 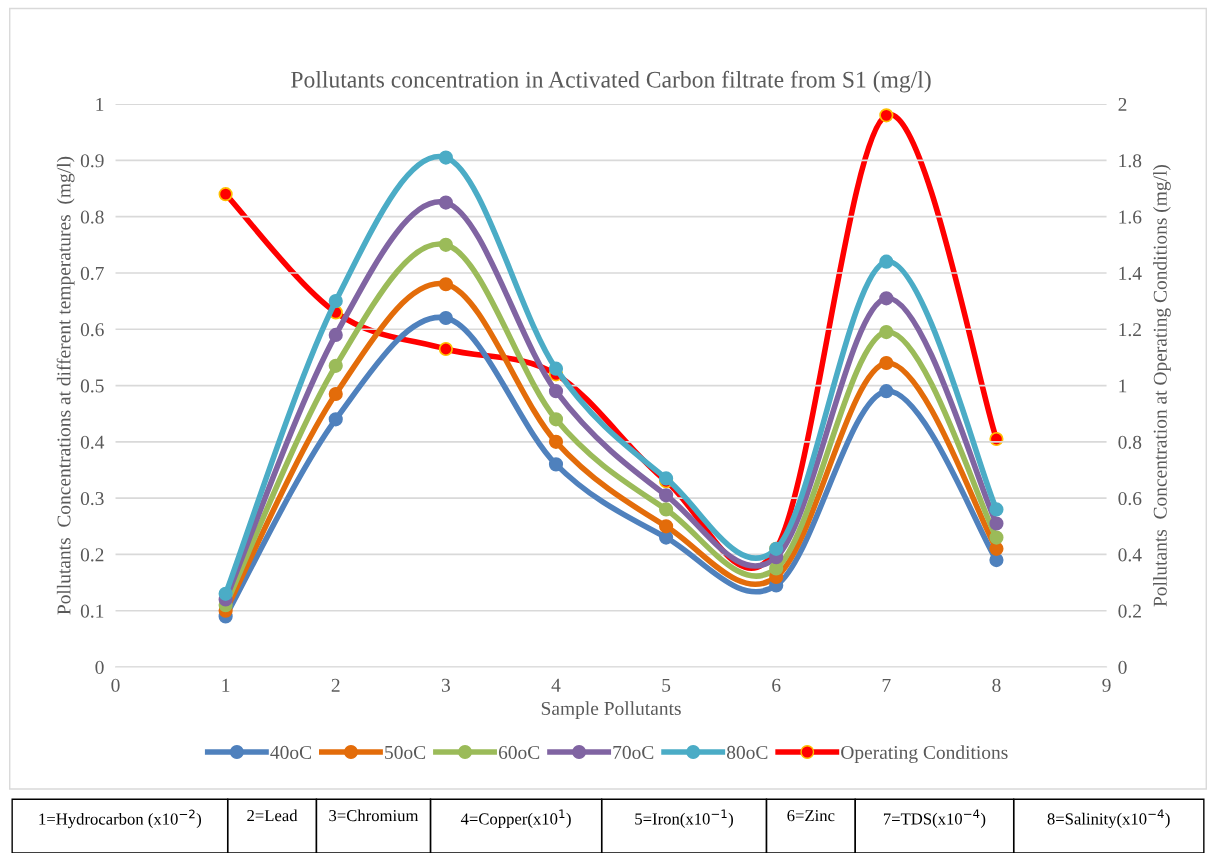 What do you see at coordinates (1130, 161) in the screenshot?
I see `y2-tick-label: 1.8` at bounding box center [1130, 161].